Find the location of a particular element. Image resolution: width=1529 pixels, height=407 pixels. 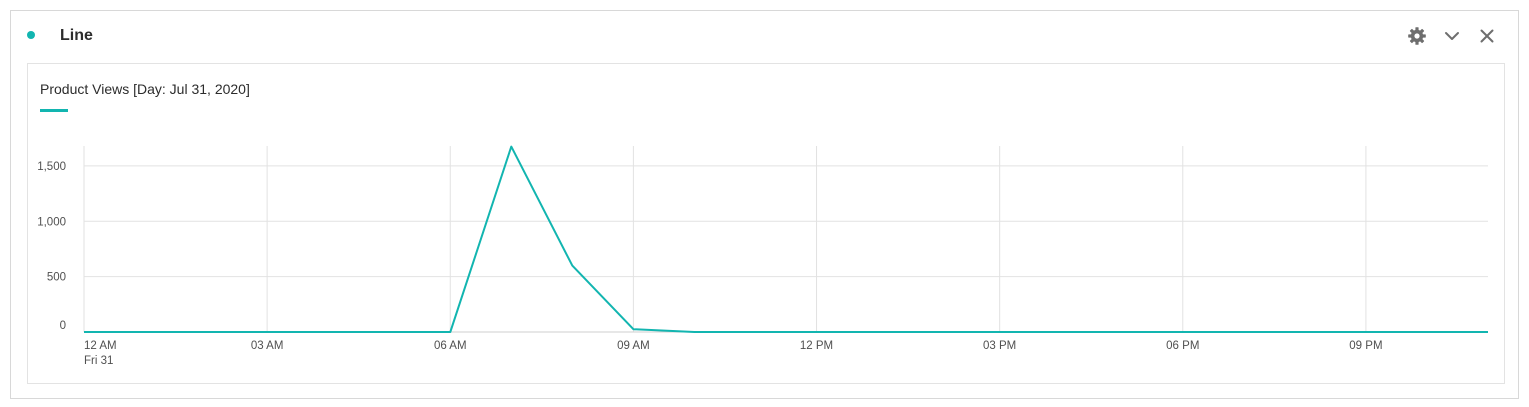

x-tick-label: 03 AM is located at coordinates (267, 346).